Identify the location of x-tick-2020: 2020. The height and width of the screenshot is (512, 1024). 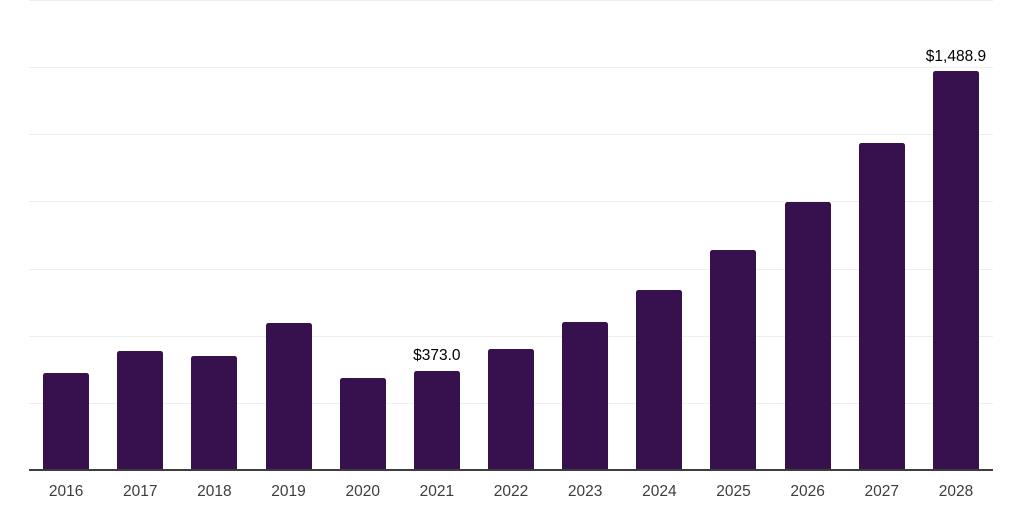
(362, 491).